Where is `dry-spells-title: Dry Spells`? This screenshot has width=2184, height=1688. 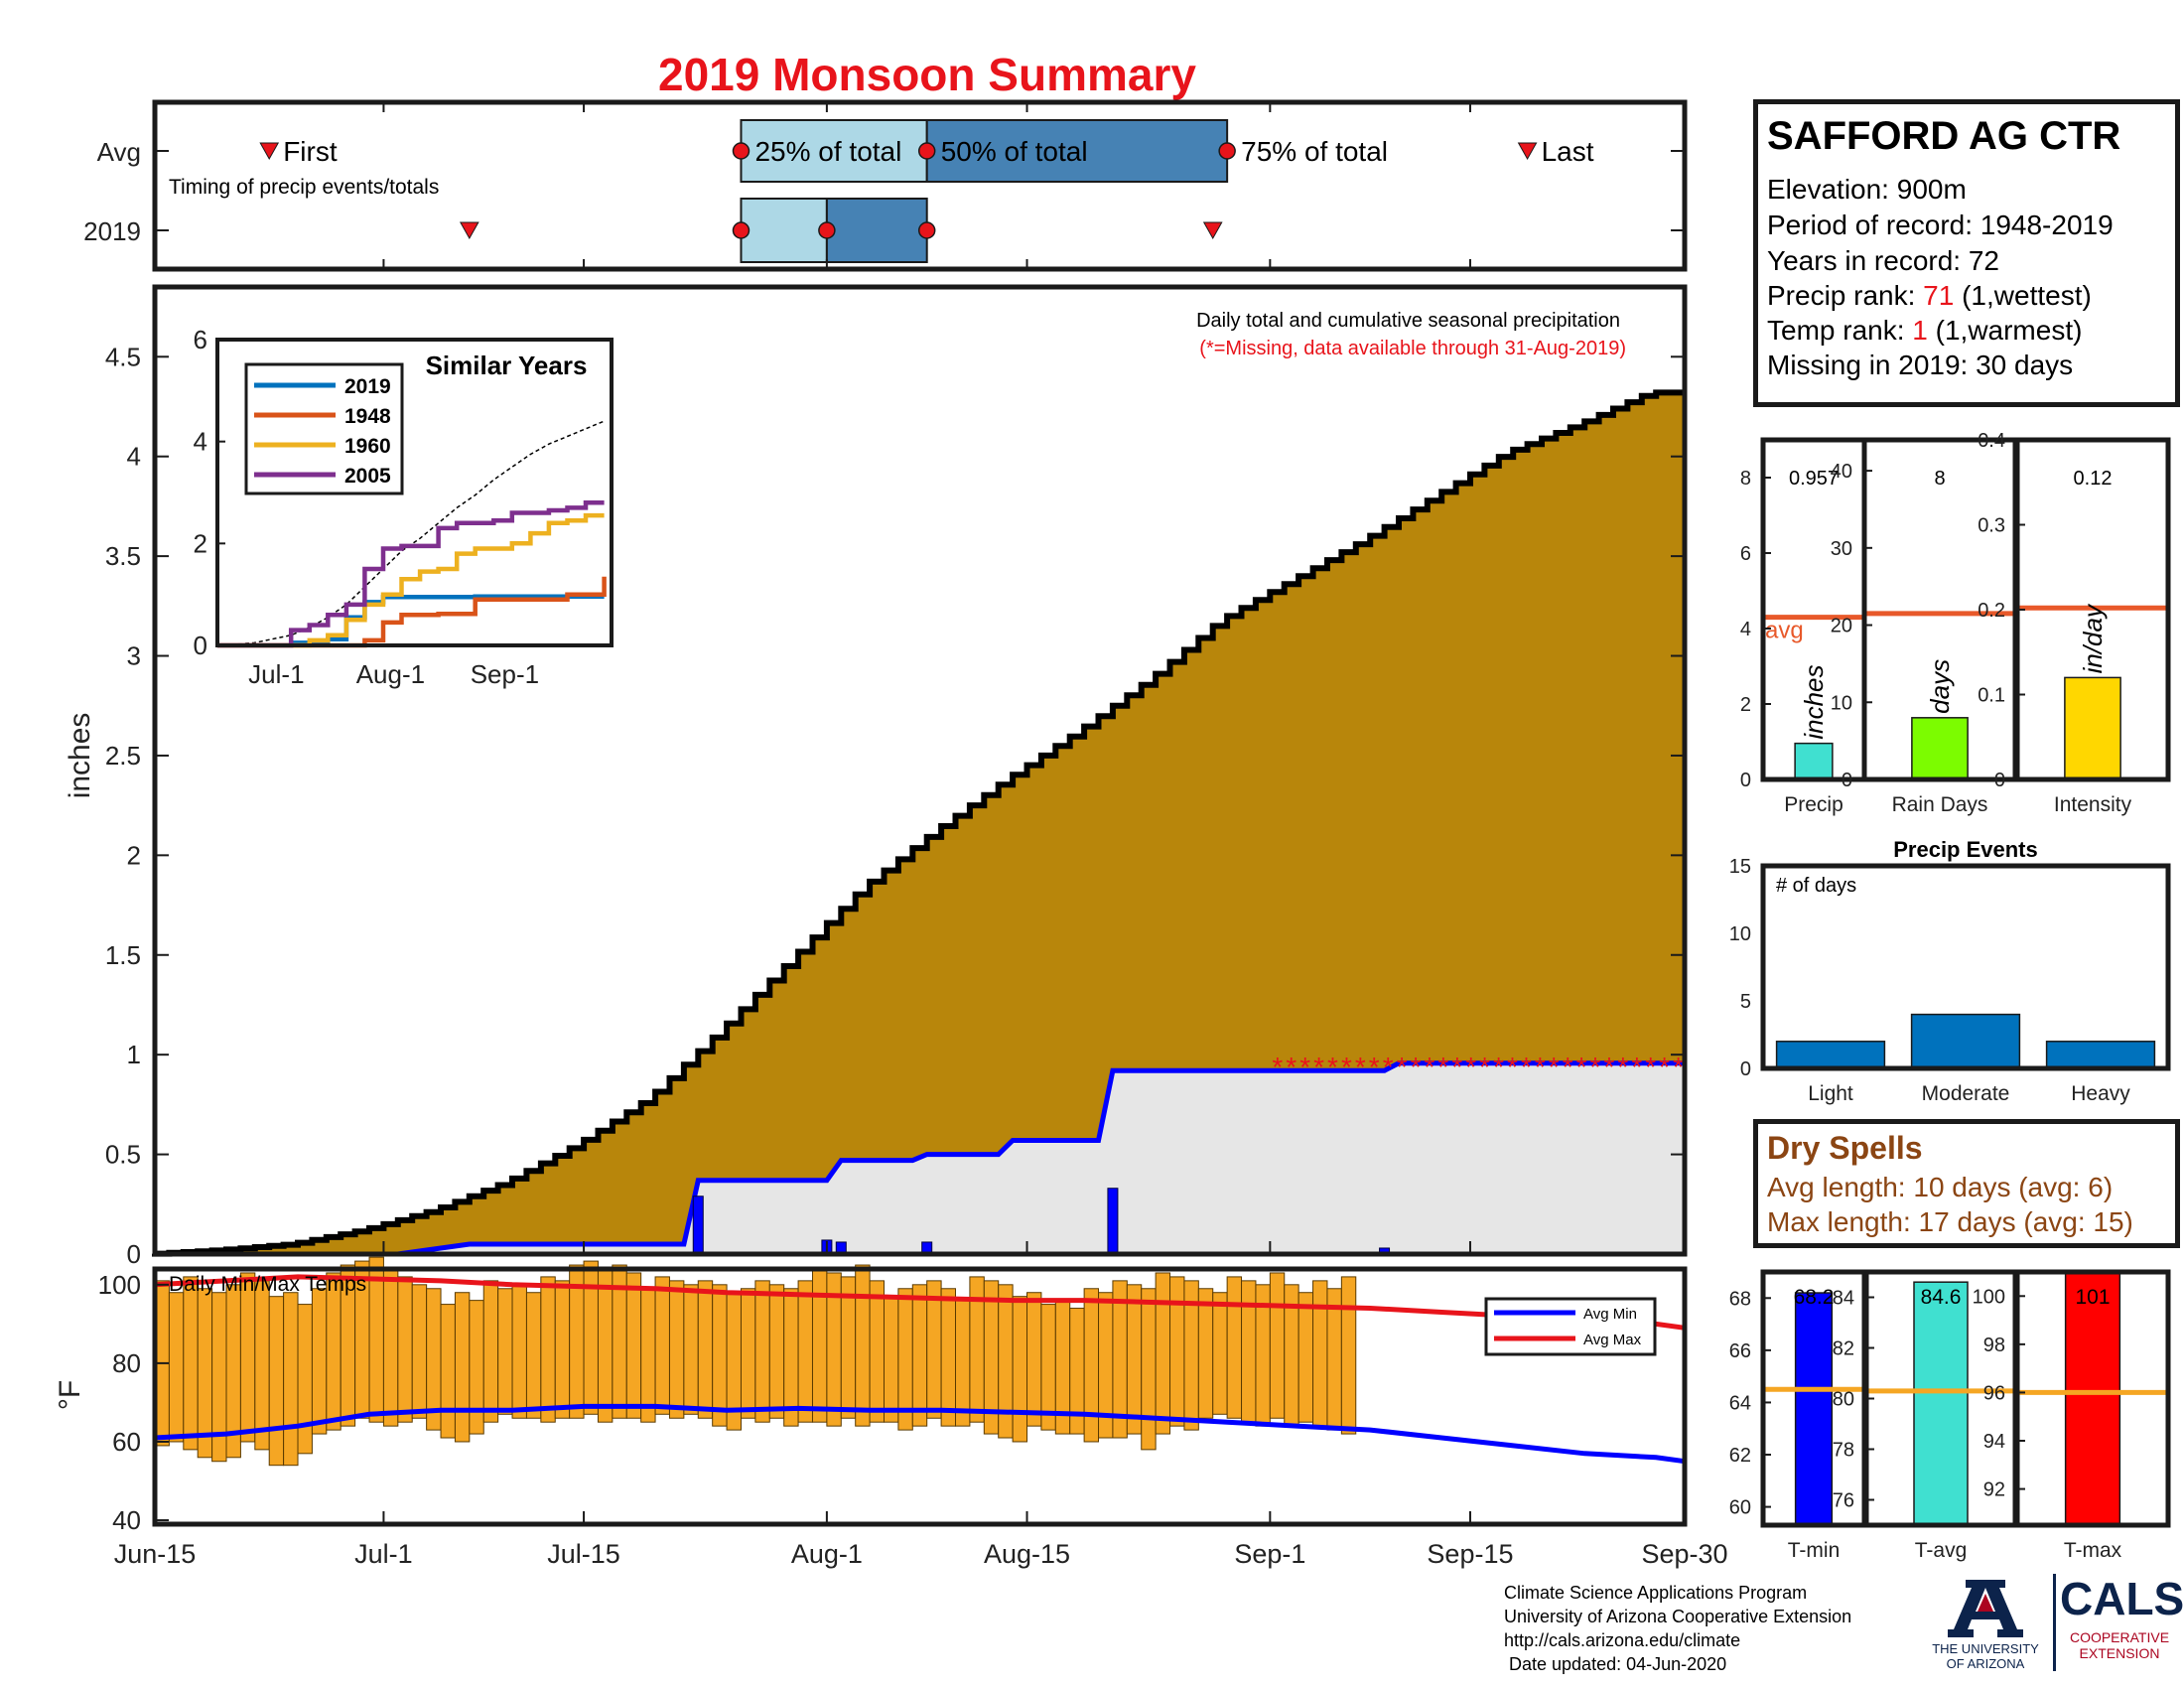 dry-spells-title: Dry Spells is located at coordinates (1845, 1148).